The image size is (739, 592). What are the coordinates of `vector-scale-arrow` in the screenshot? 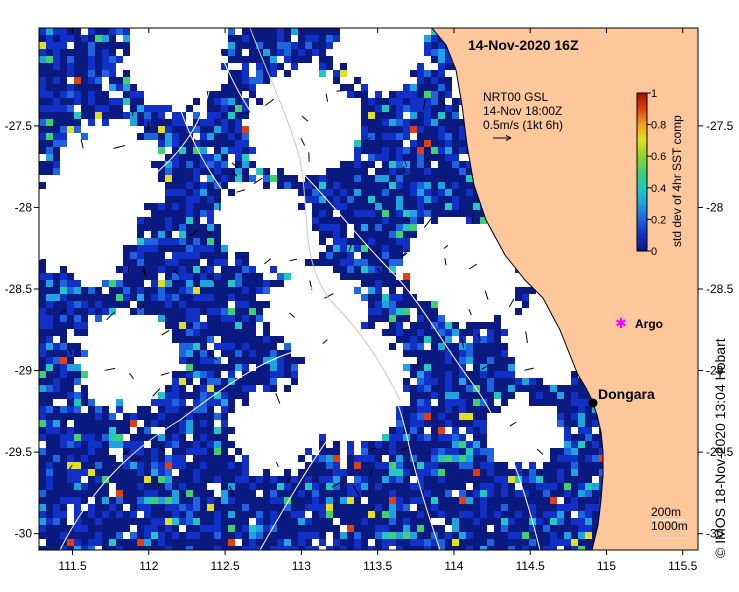 It's located at (502, 138).